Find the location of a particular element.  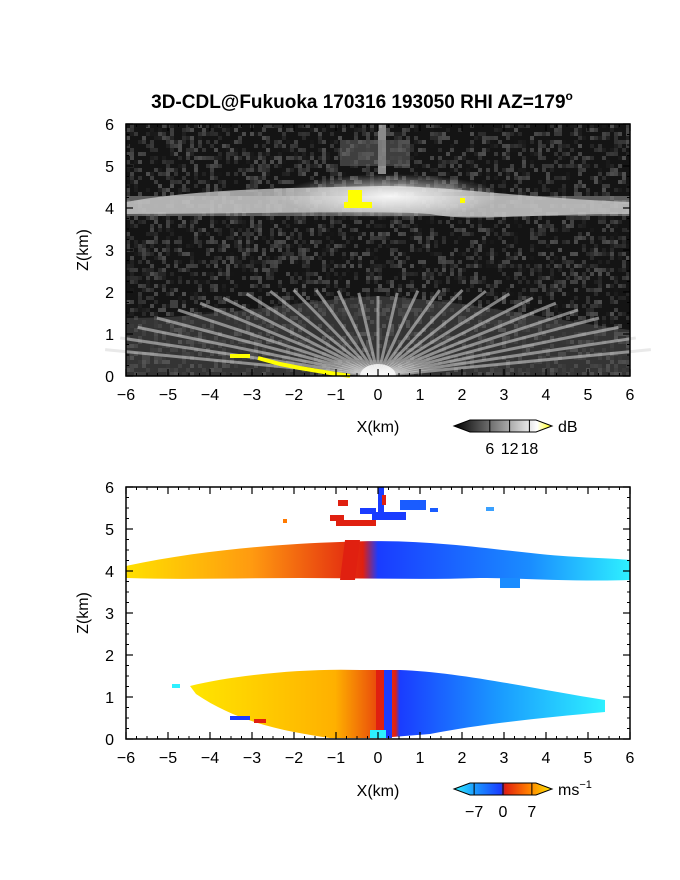

intensity-xlabel: X(km) is located at coordinates (378, 427).